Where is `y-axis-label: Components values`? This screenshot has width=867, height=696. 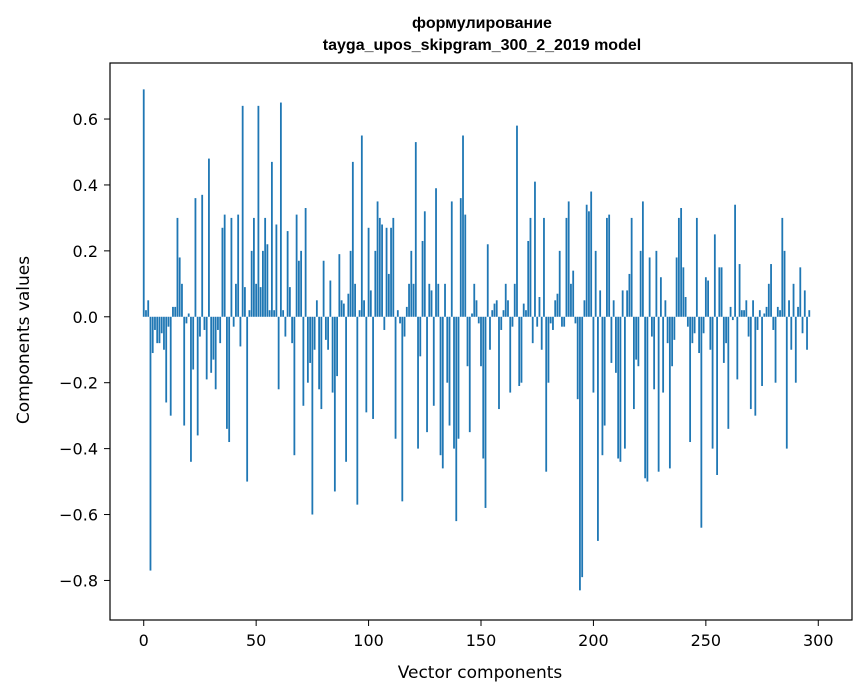
y-axis-label: Components values is located at coordinates (24, 340).